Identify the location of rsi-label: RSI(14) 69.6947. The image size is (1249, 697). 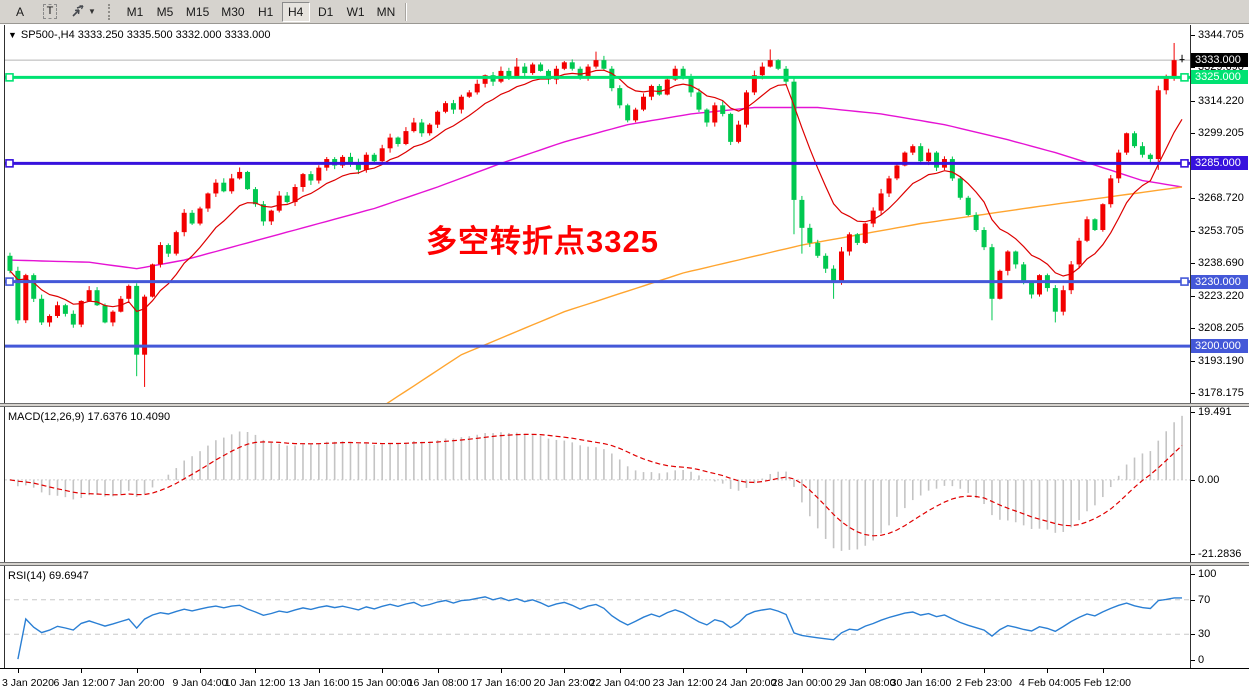
(48, 576).